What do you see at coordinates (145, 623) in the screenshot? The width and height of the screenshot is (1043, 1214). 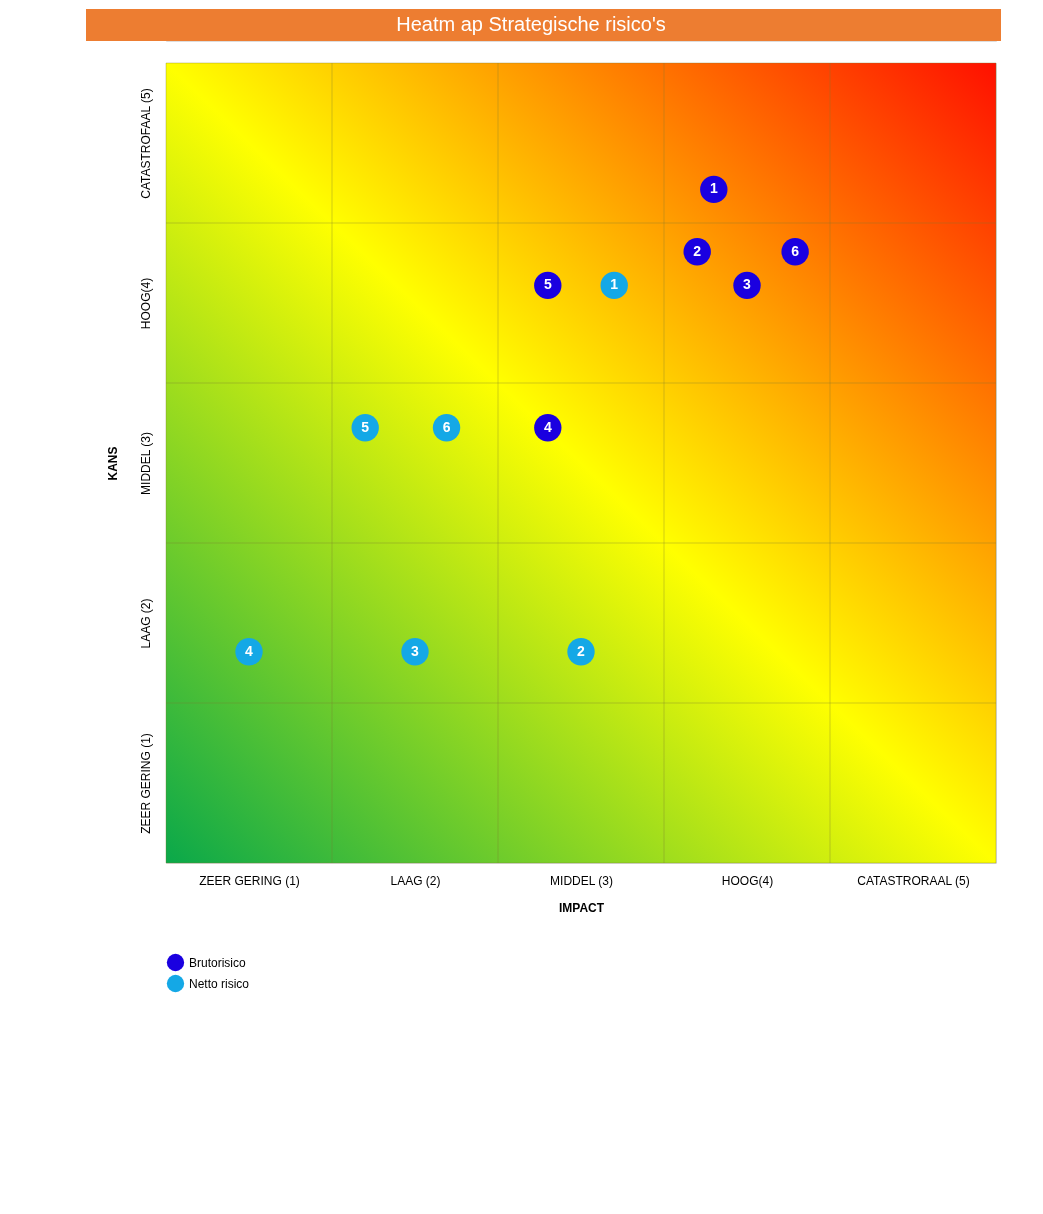 I see `y-tick-label: LAAG (2)` at bounding box center [145, 623].